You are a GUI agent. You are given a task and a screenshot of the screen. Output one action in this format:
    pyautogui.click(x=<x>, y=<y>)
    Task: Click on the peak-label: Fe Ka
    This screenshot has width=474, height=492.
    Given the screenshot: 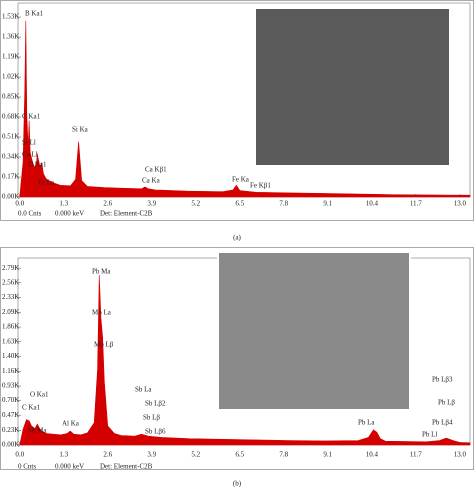 What is the action you would take?
    pyautogui.click(x=241, y=180)
    